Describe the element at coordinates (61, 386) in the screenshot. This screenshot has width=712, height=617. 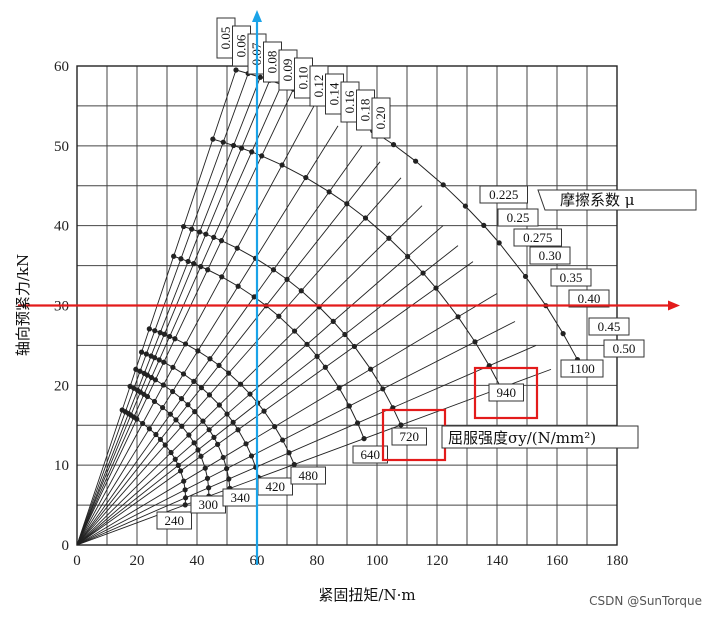
I see `y-tick-label: 20` at that location.